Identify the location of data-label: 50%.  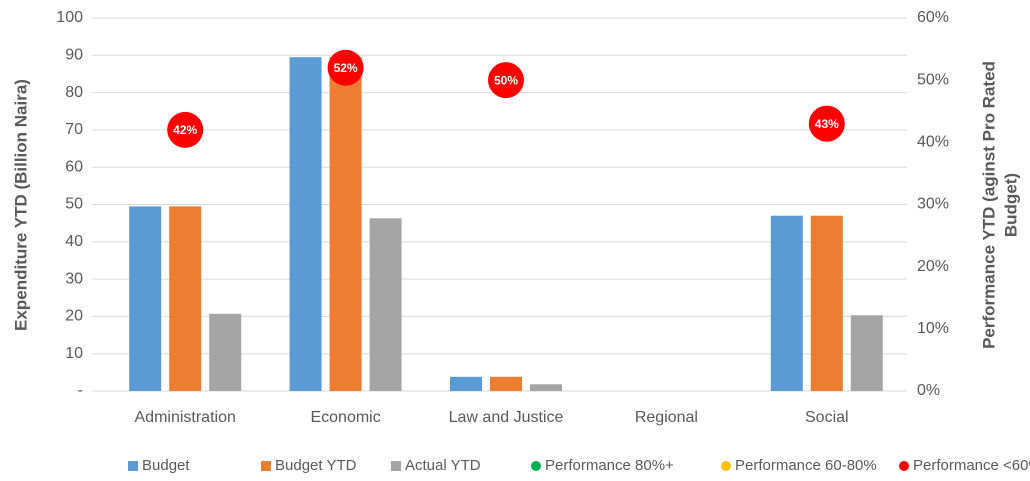
(506, 80).